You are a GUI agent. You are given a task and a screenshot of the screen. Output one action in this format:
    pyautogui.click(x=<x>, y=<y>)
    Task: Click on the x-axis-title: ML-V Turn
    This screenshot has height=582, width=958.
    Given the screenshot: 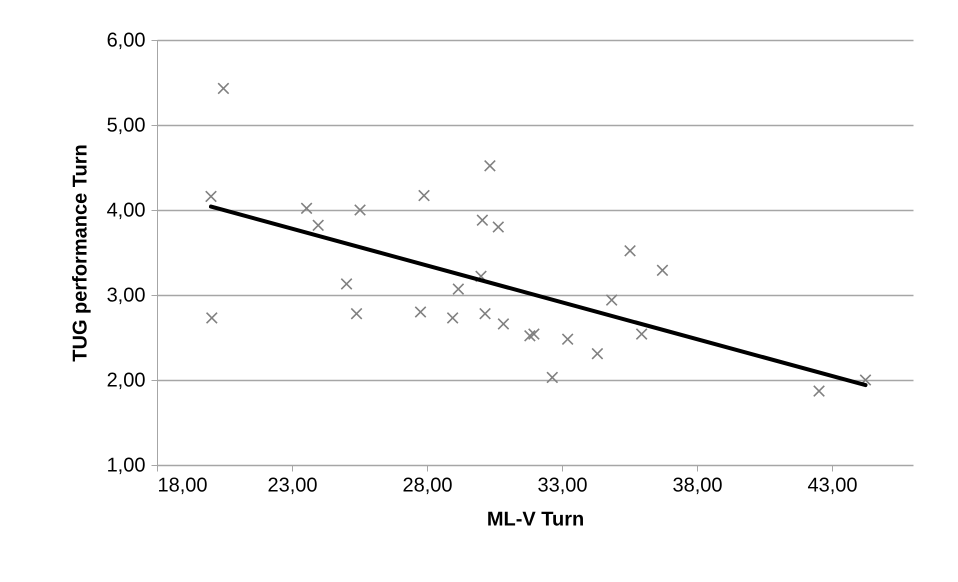 What is the action you would take?
    pyautogui.click(x=535, y=519)
    